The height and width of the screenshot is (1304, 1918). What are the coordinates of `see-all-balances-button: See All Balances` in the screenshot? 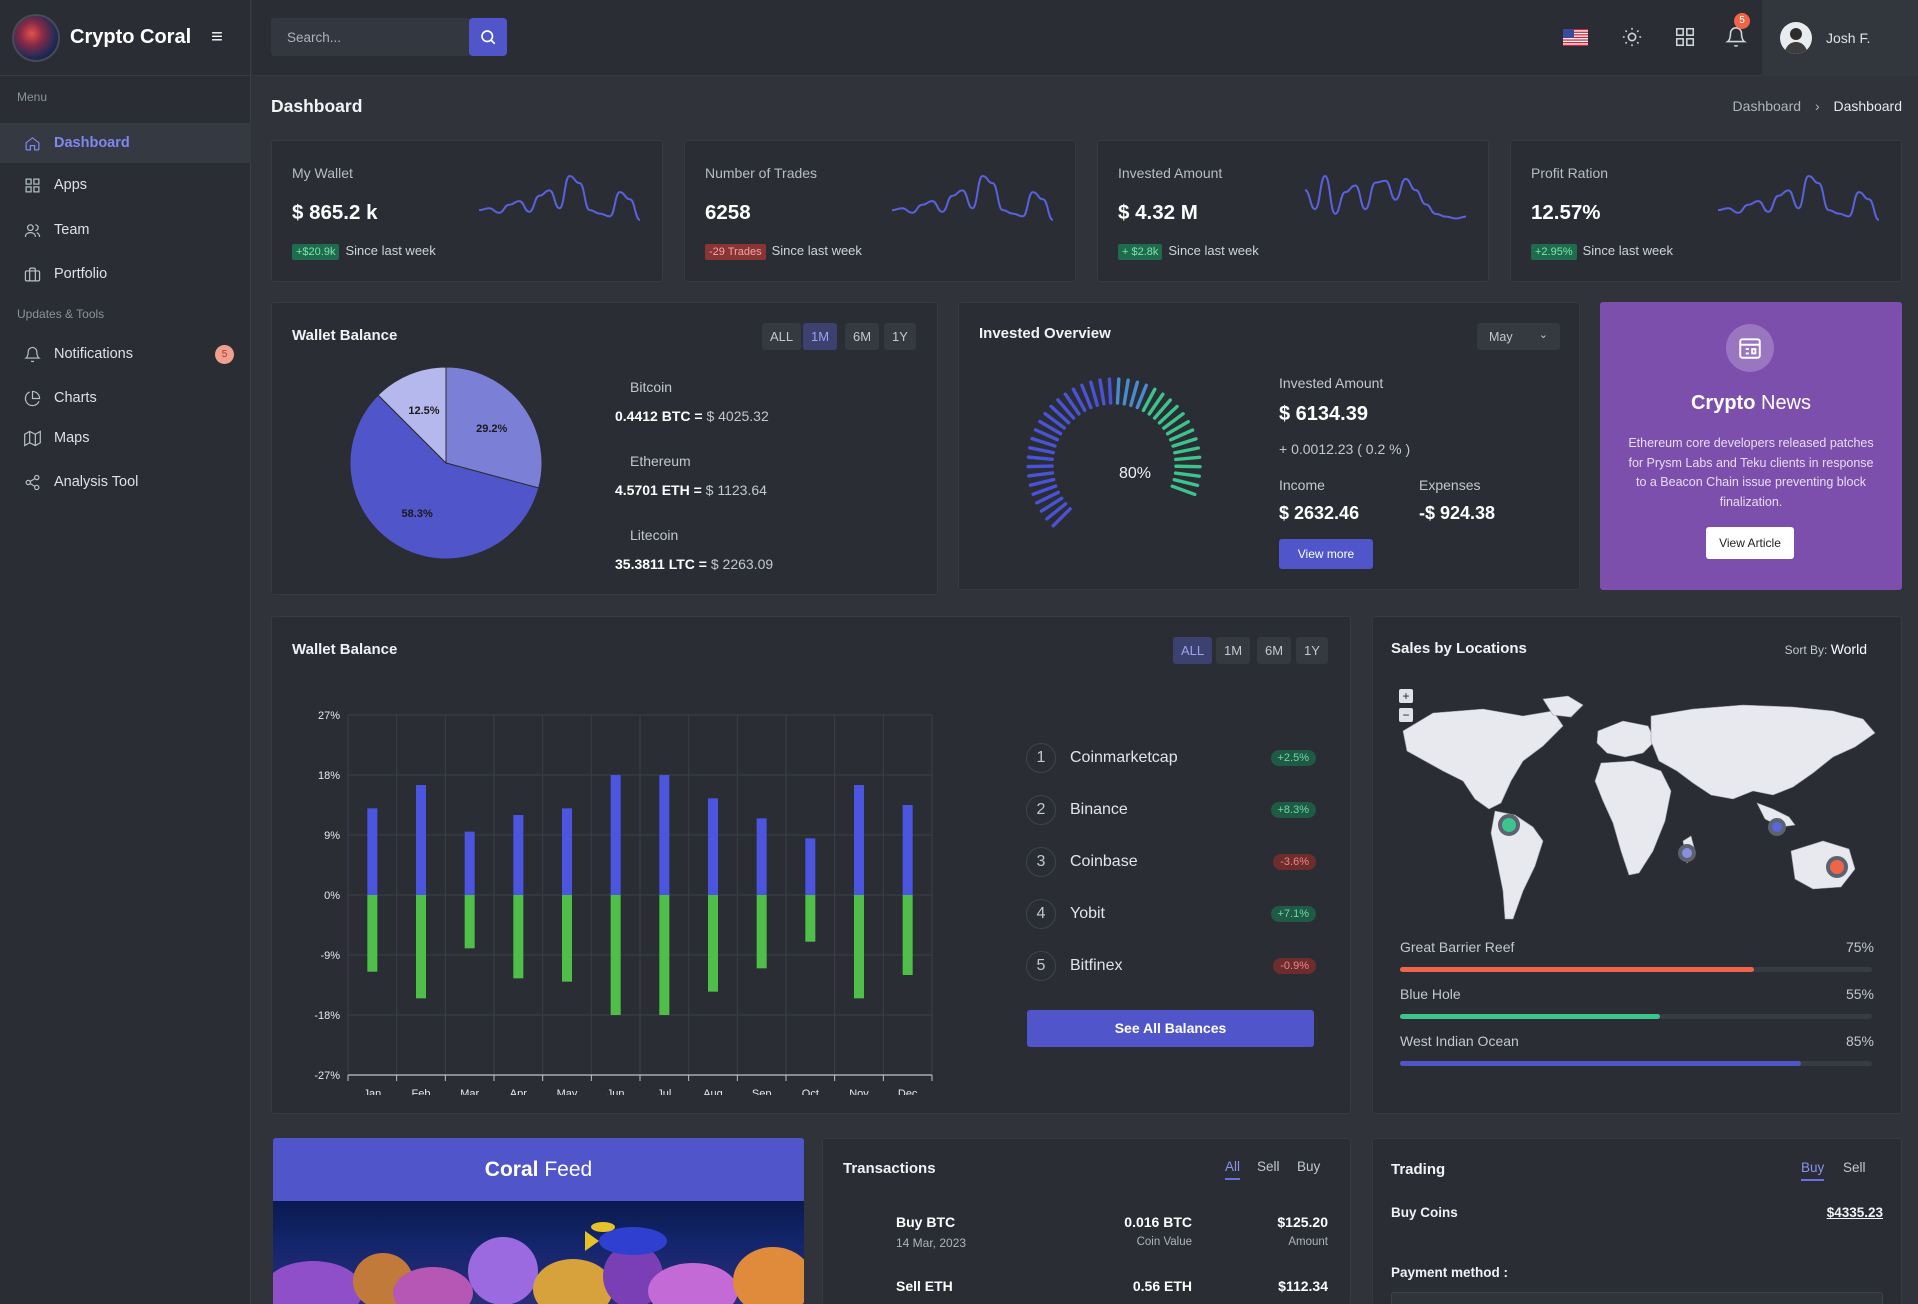 It's located at (1170, 1028).